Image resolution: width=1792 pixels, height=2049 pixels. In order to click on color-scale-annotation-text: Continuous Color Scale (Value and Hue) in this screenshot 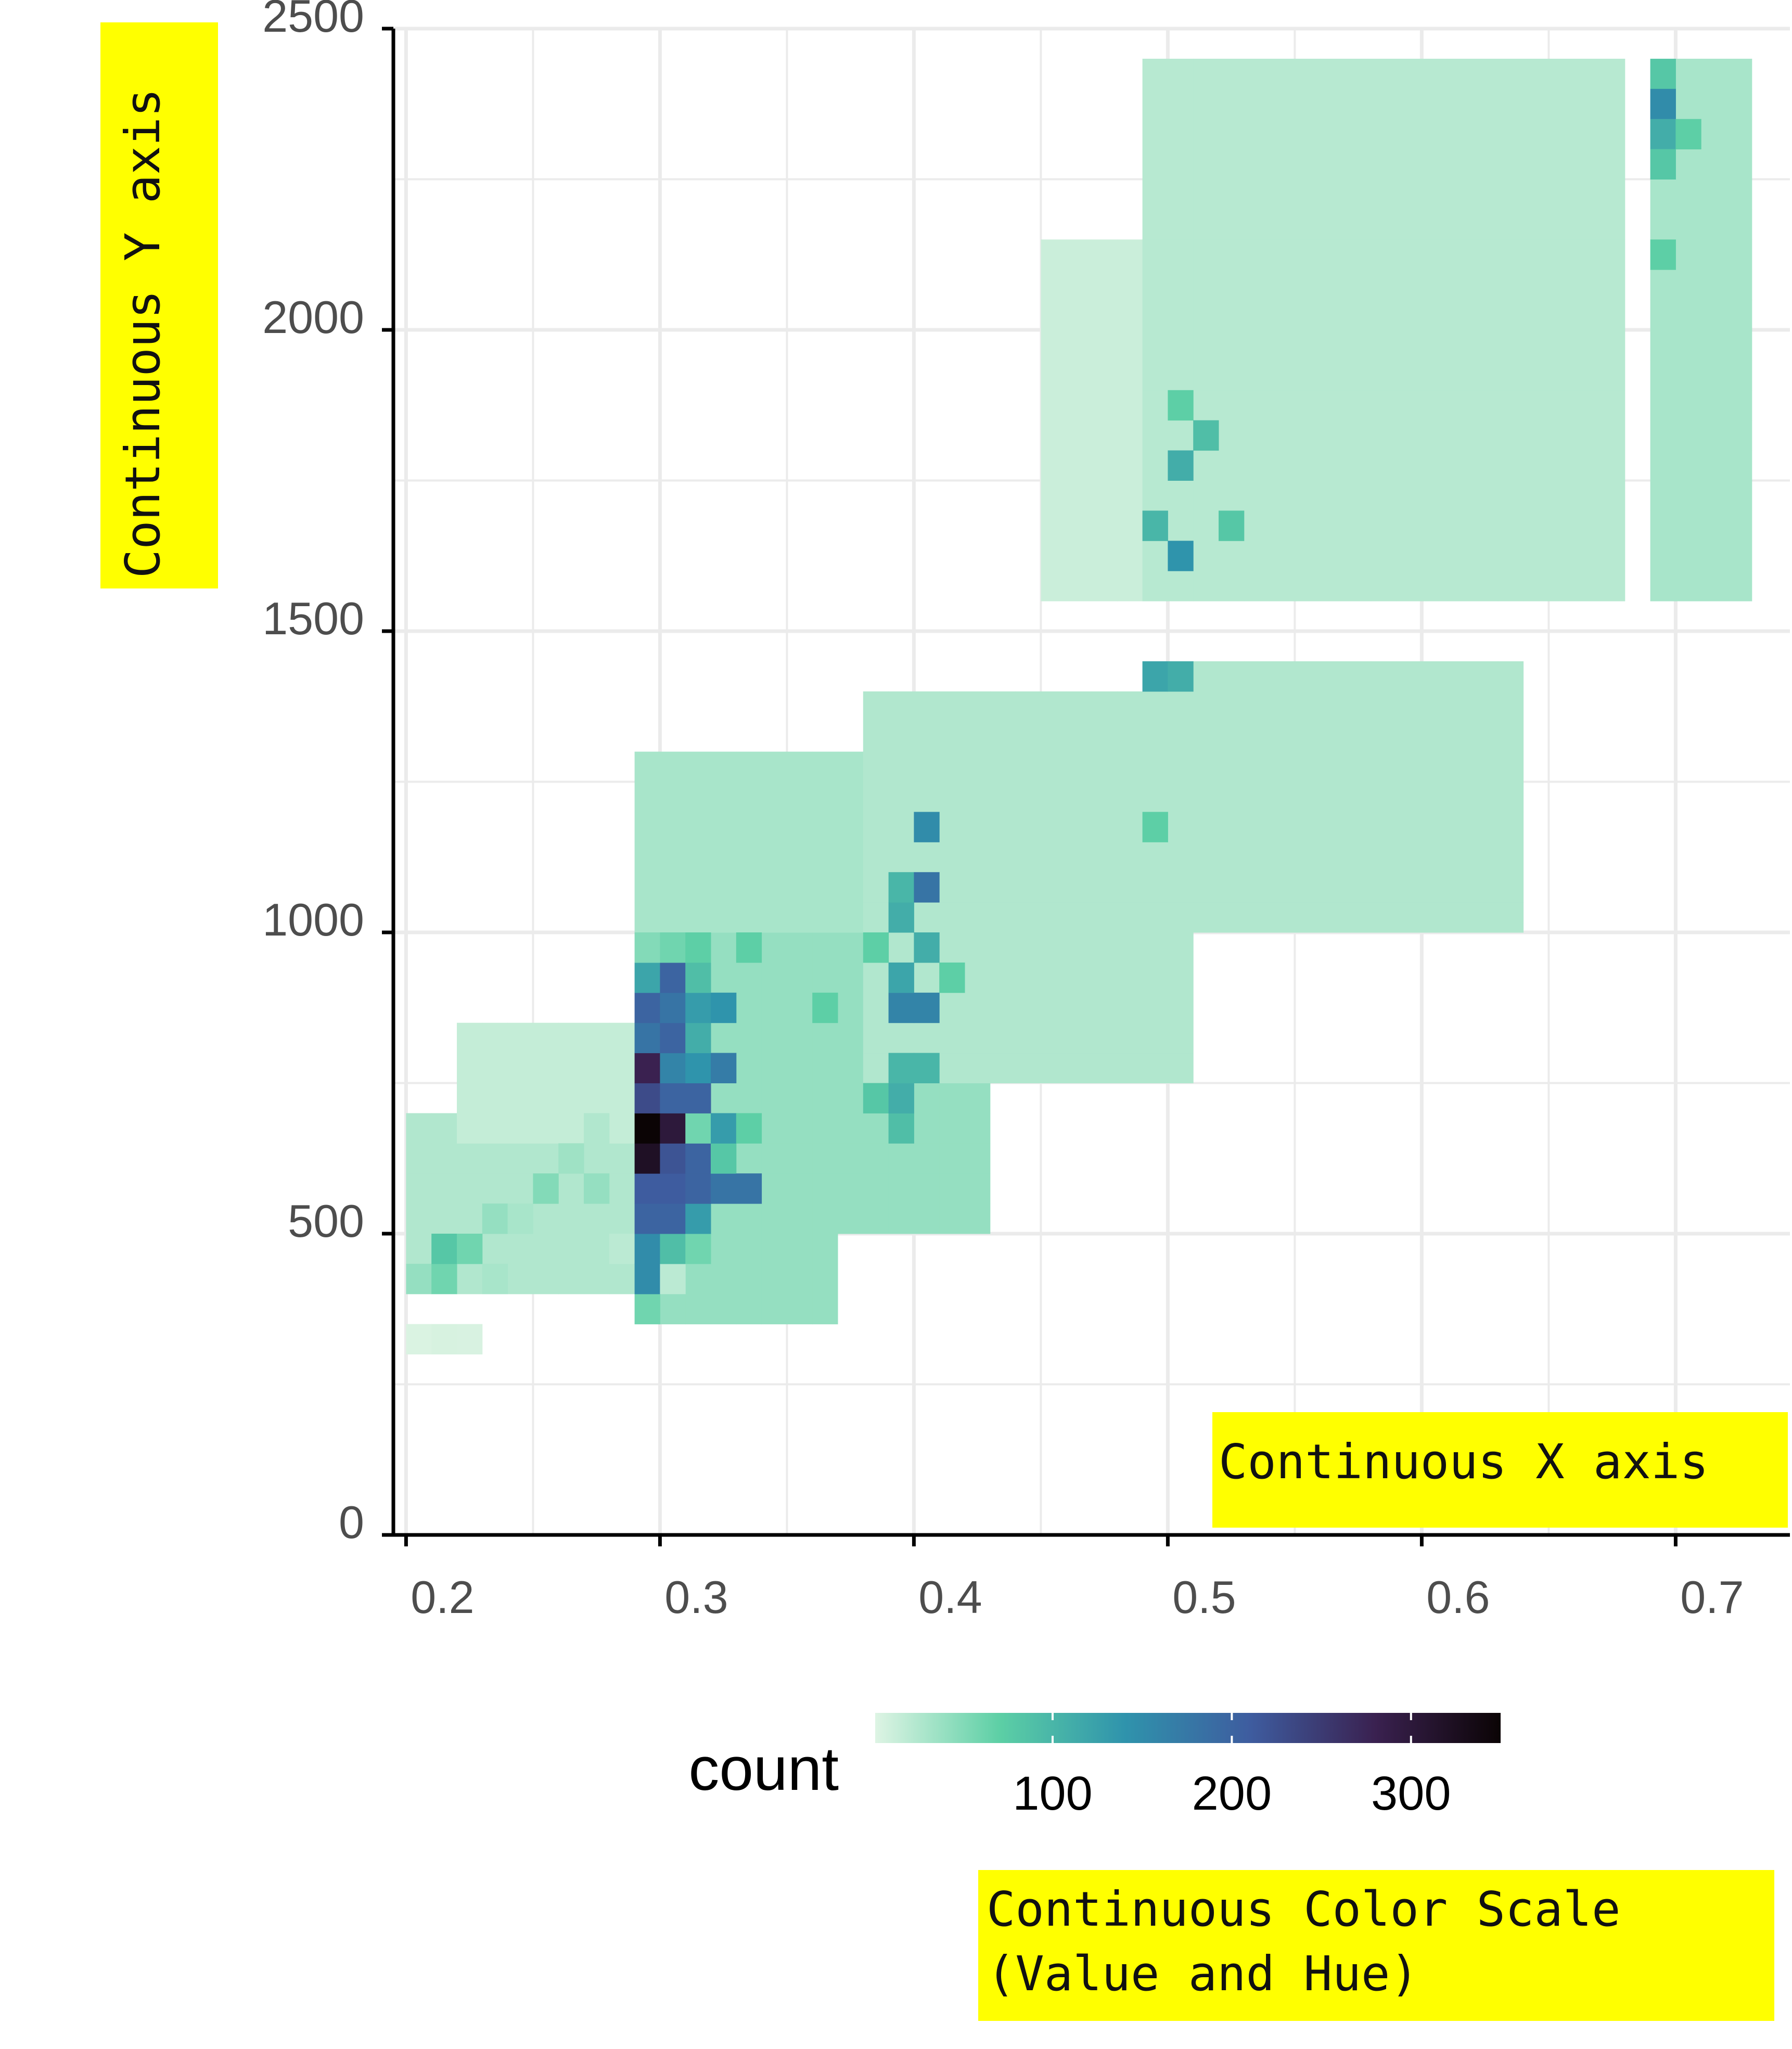, I will do `click(1304, 1941)`.